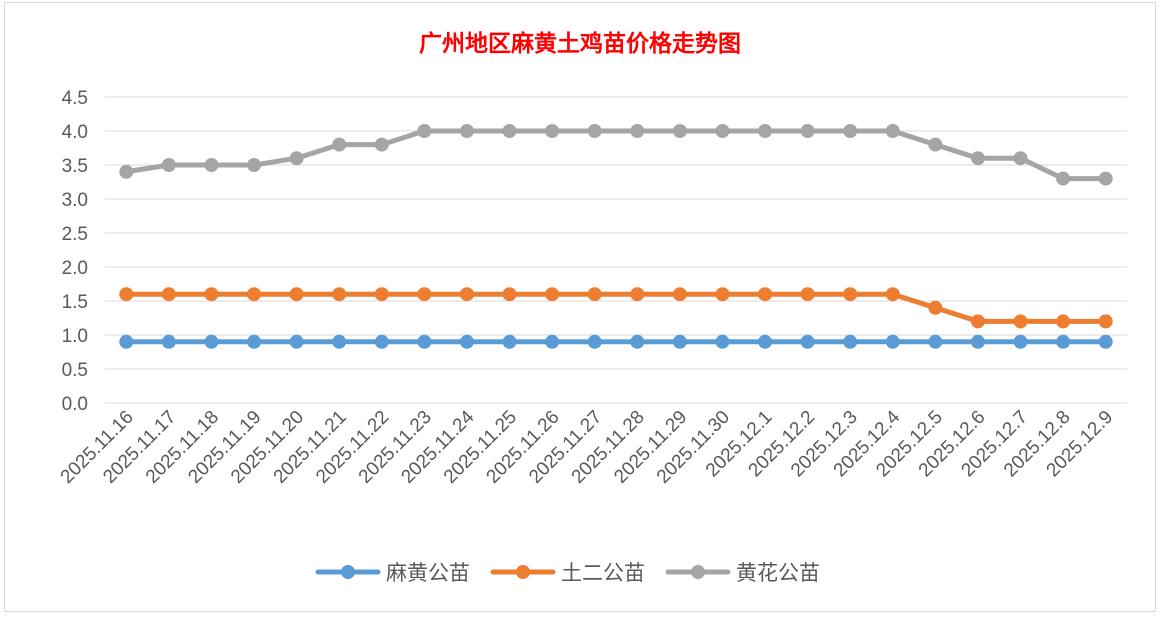 The image size is (1160, 618). Describe the element at coordinates (75, 251) in the screenshot. I see `y-axis-ticks: 0.0 0.5 1.0 1.5 2.0 2.5 3.0 3.5 4.0 4.5` at that location.